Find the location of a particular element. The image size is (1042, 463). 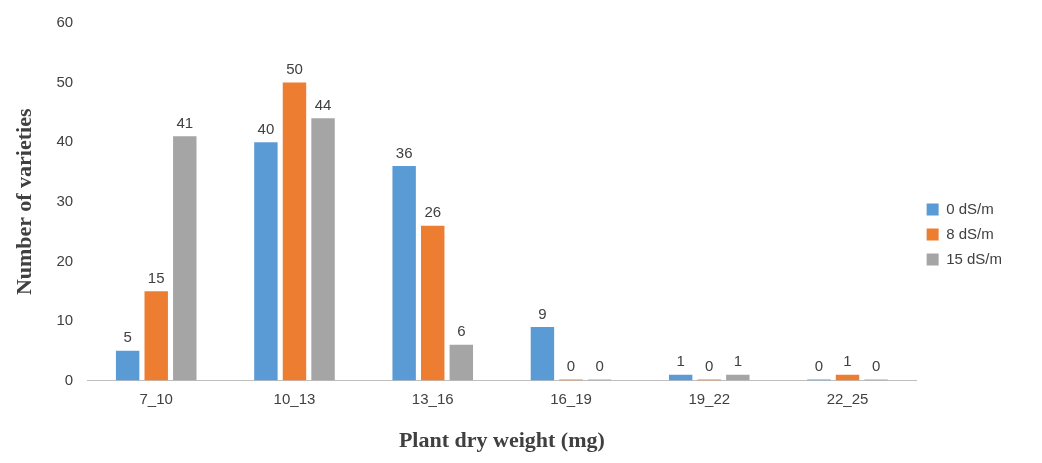

x-tick-label: 16_19 is located at coordinates (571, 398).